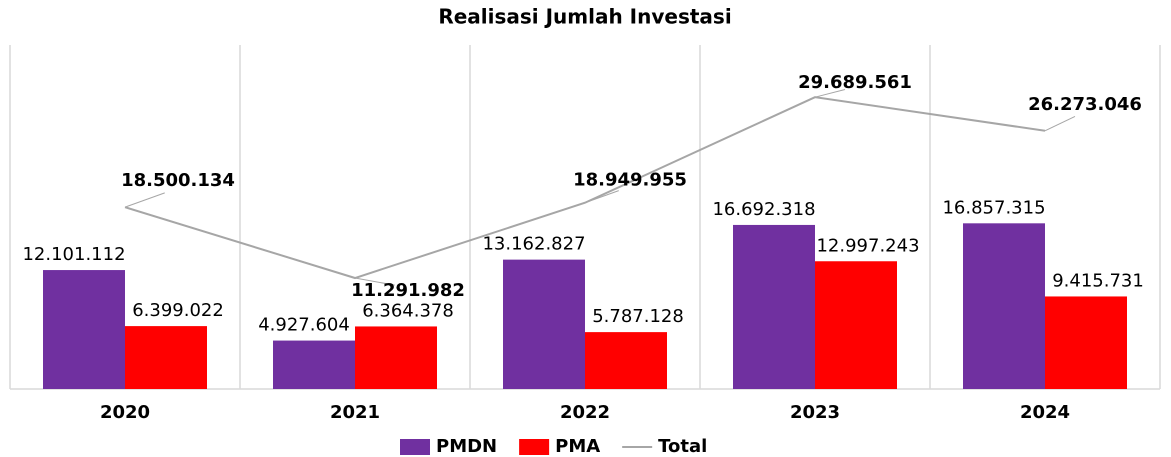  I want to click on x-tick-label: 2020, so click(125, 412).